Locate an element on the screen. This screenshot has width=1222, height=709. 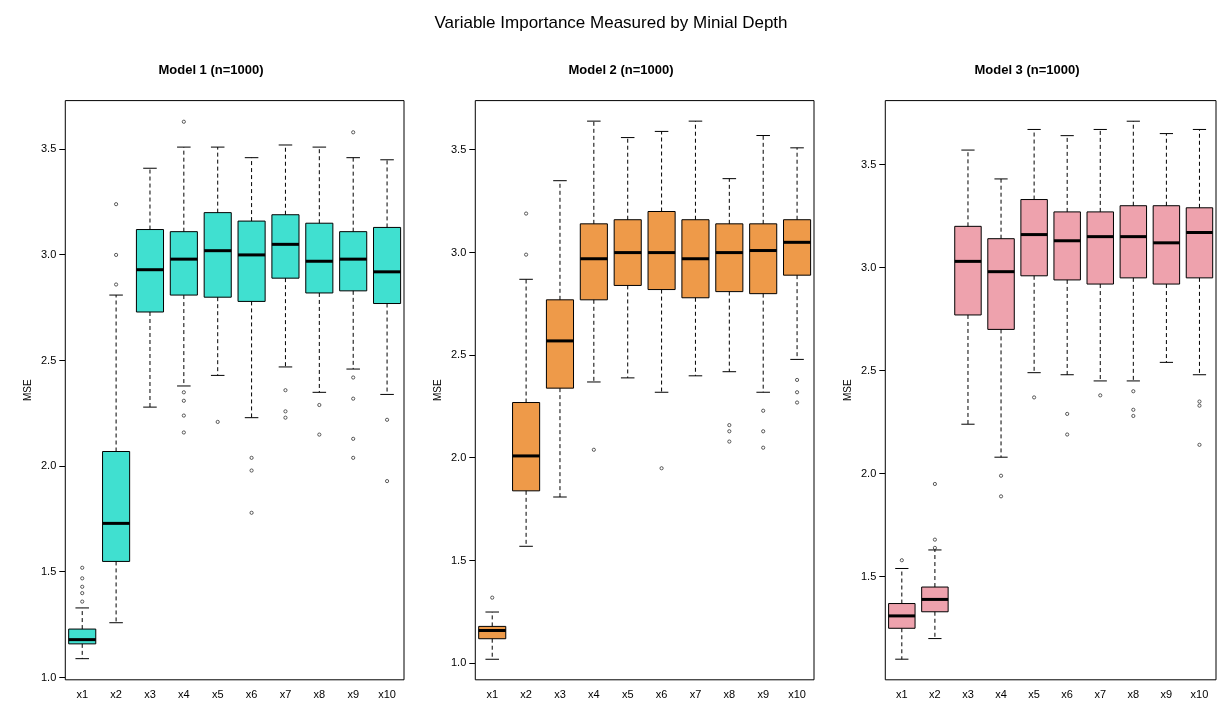
chart-title: Model 1 (n=1000) is located at coordinates (211, 70).